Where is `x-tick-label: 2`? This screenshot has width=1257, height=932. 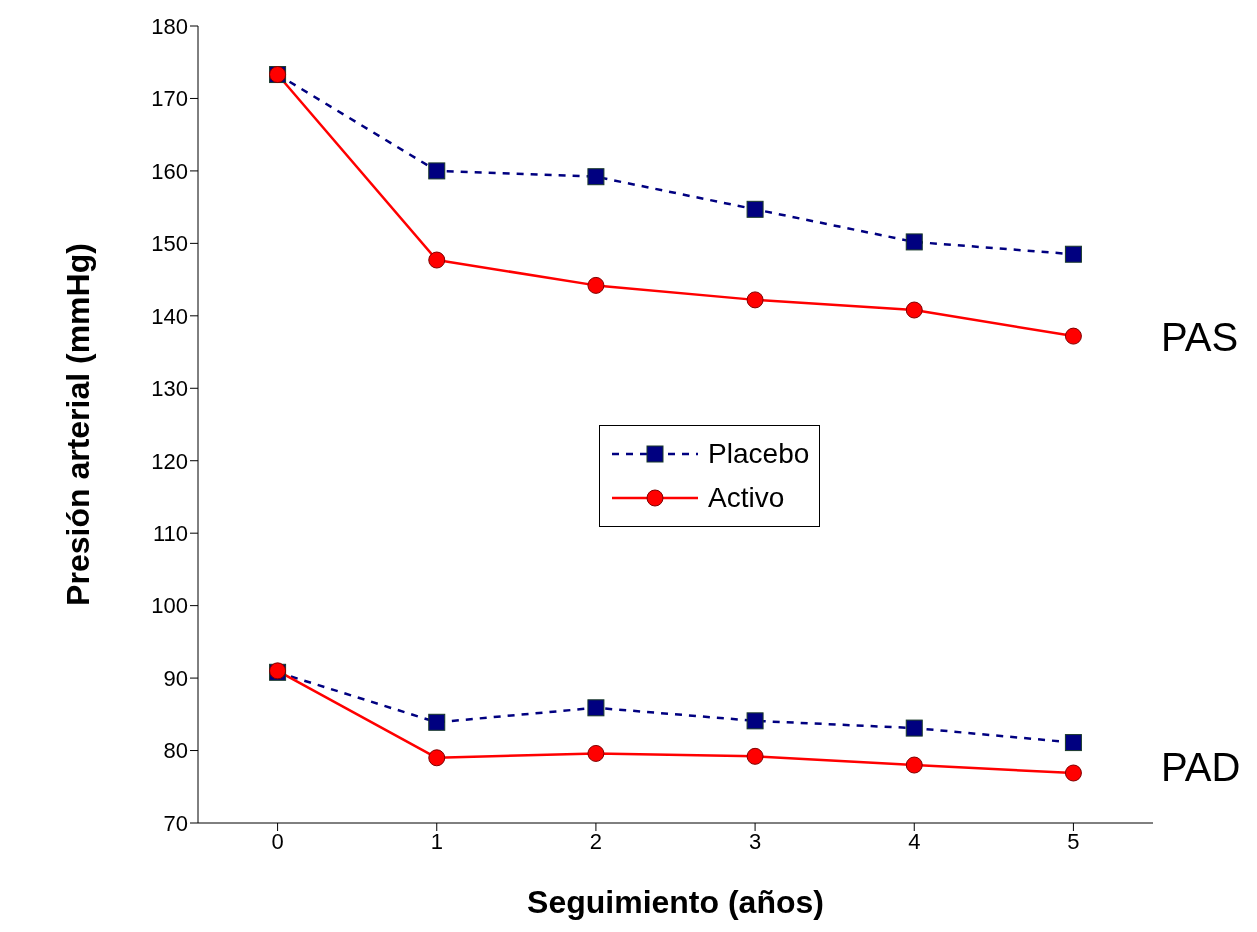 x-tick-label: 2 is located at coordinates (596, 841).